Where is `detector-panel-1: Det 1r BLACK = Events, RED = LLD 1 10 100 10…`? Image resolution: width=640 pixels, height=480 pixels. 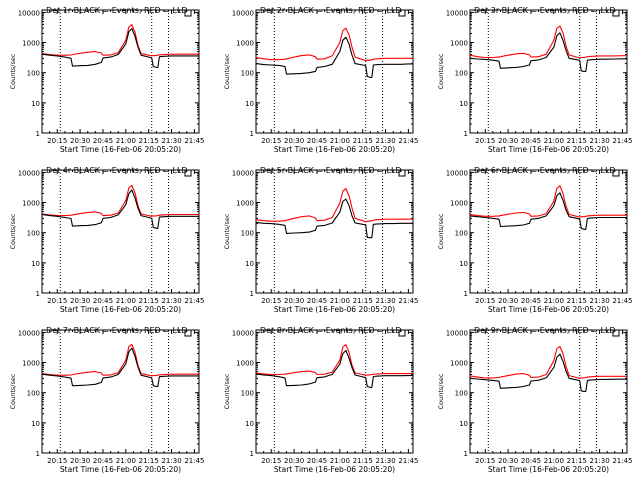 detector-panel-1: Det 1r BLACK = Events, RED = LLD 1 10 100 10… is located at coordinates (107, 80).